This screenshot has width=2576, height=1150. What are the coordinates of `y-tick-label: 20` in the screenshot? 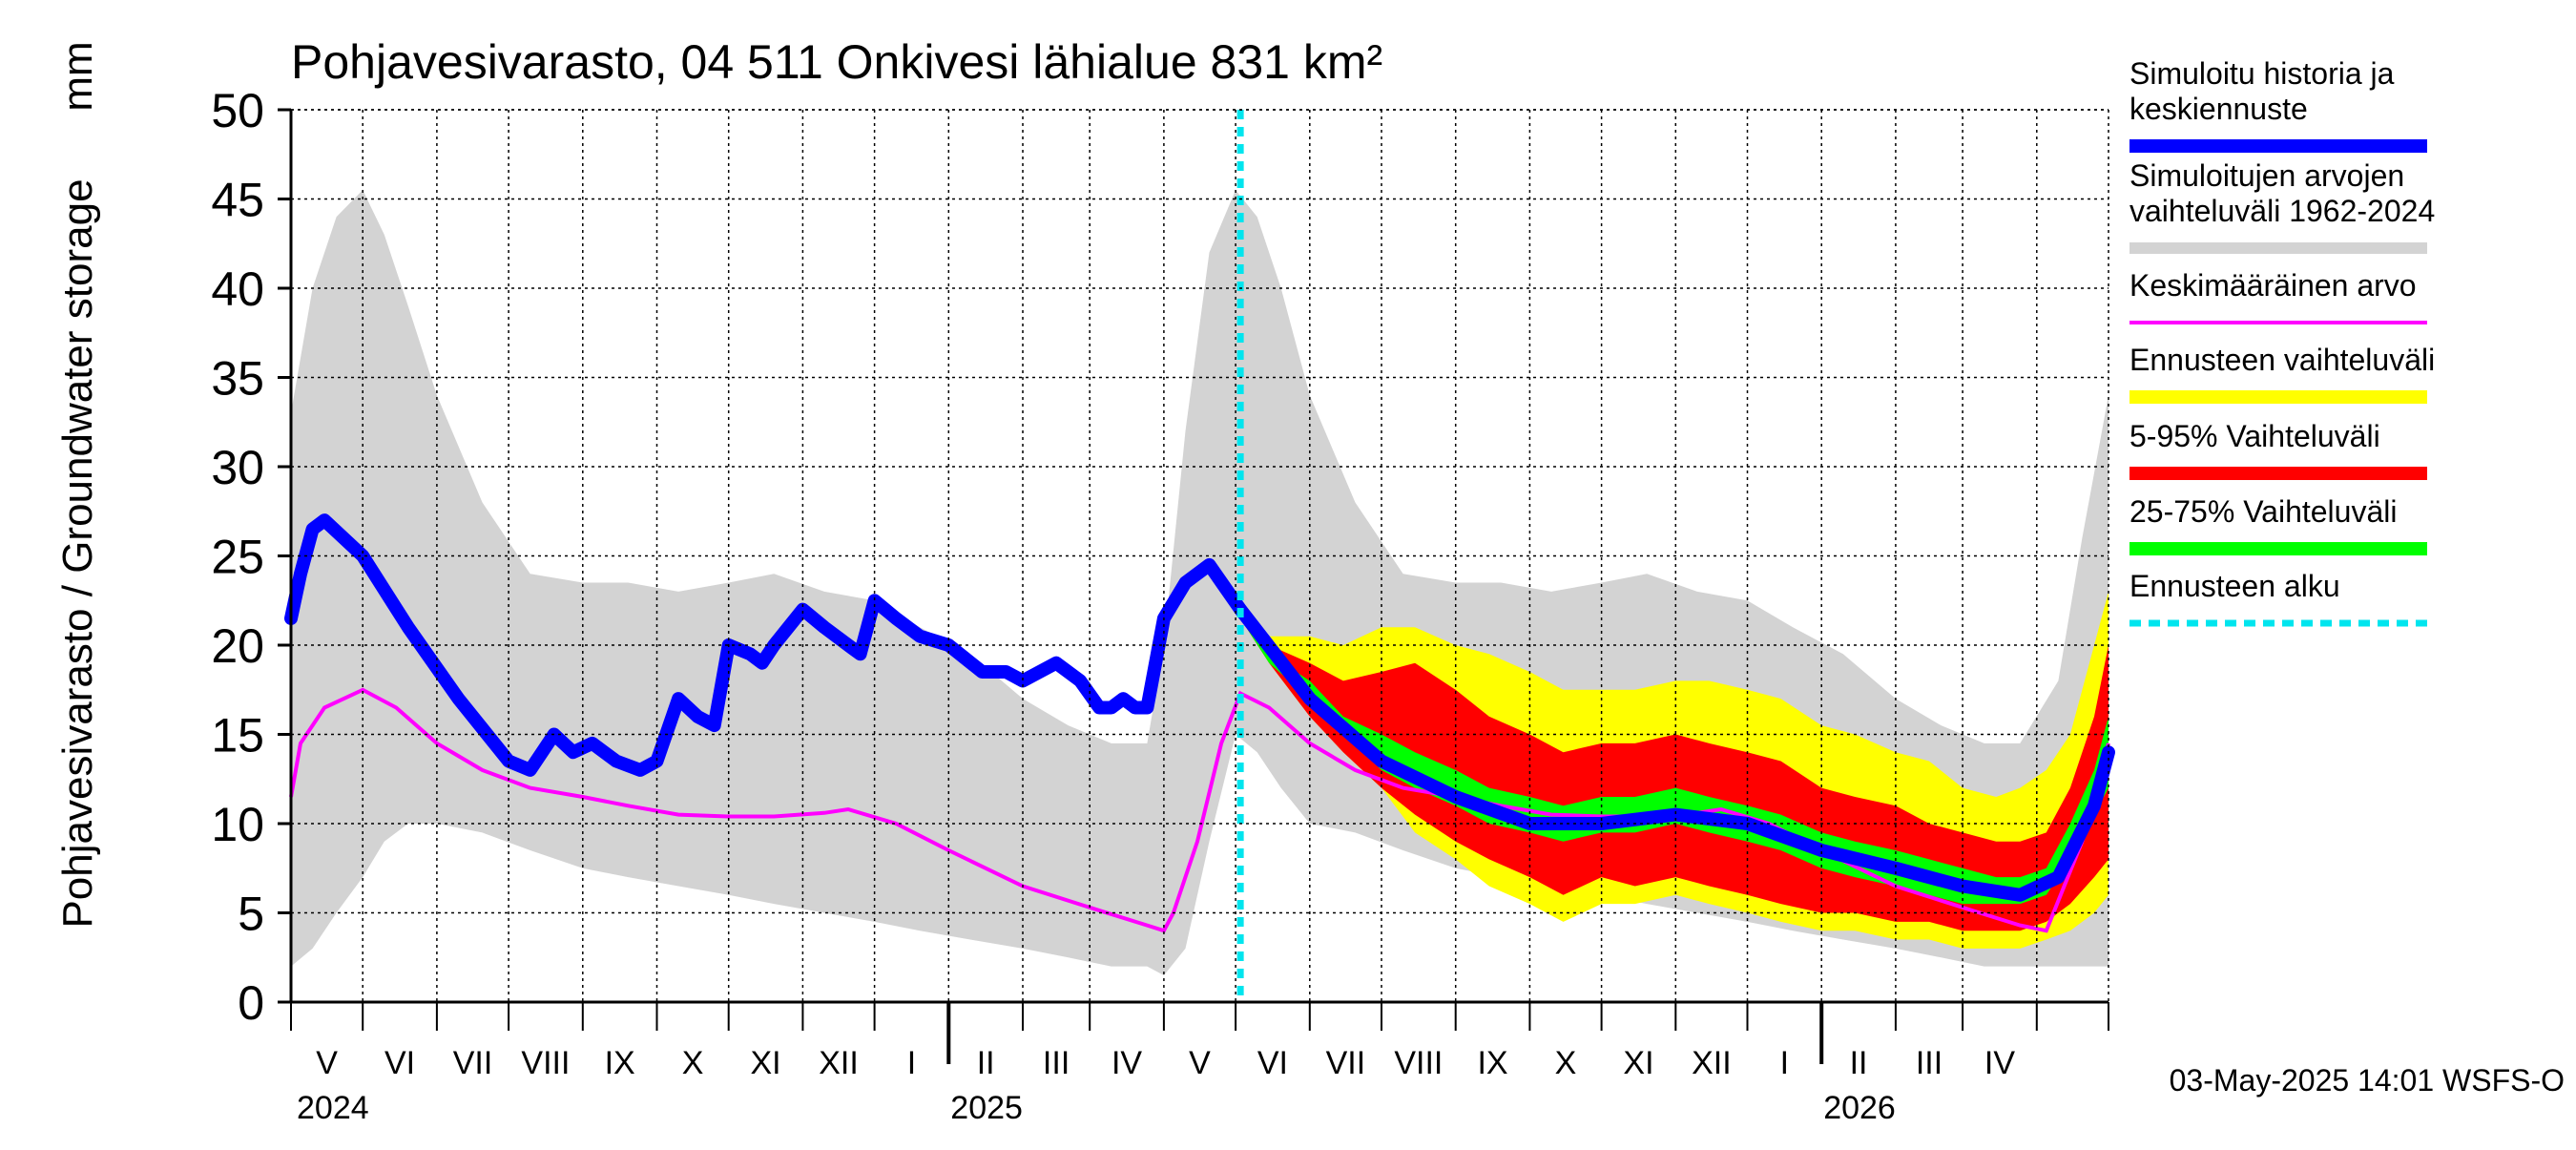 It's located at (237, 646).